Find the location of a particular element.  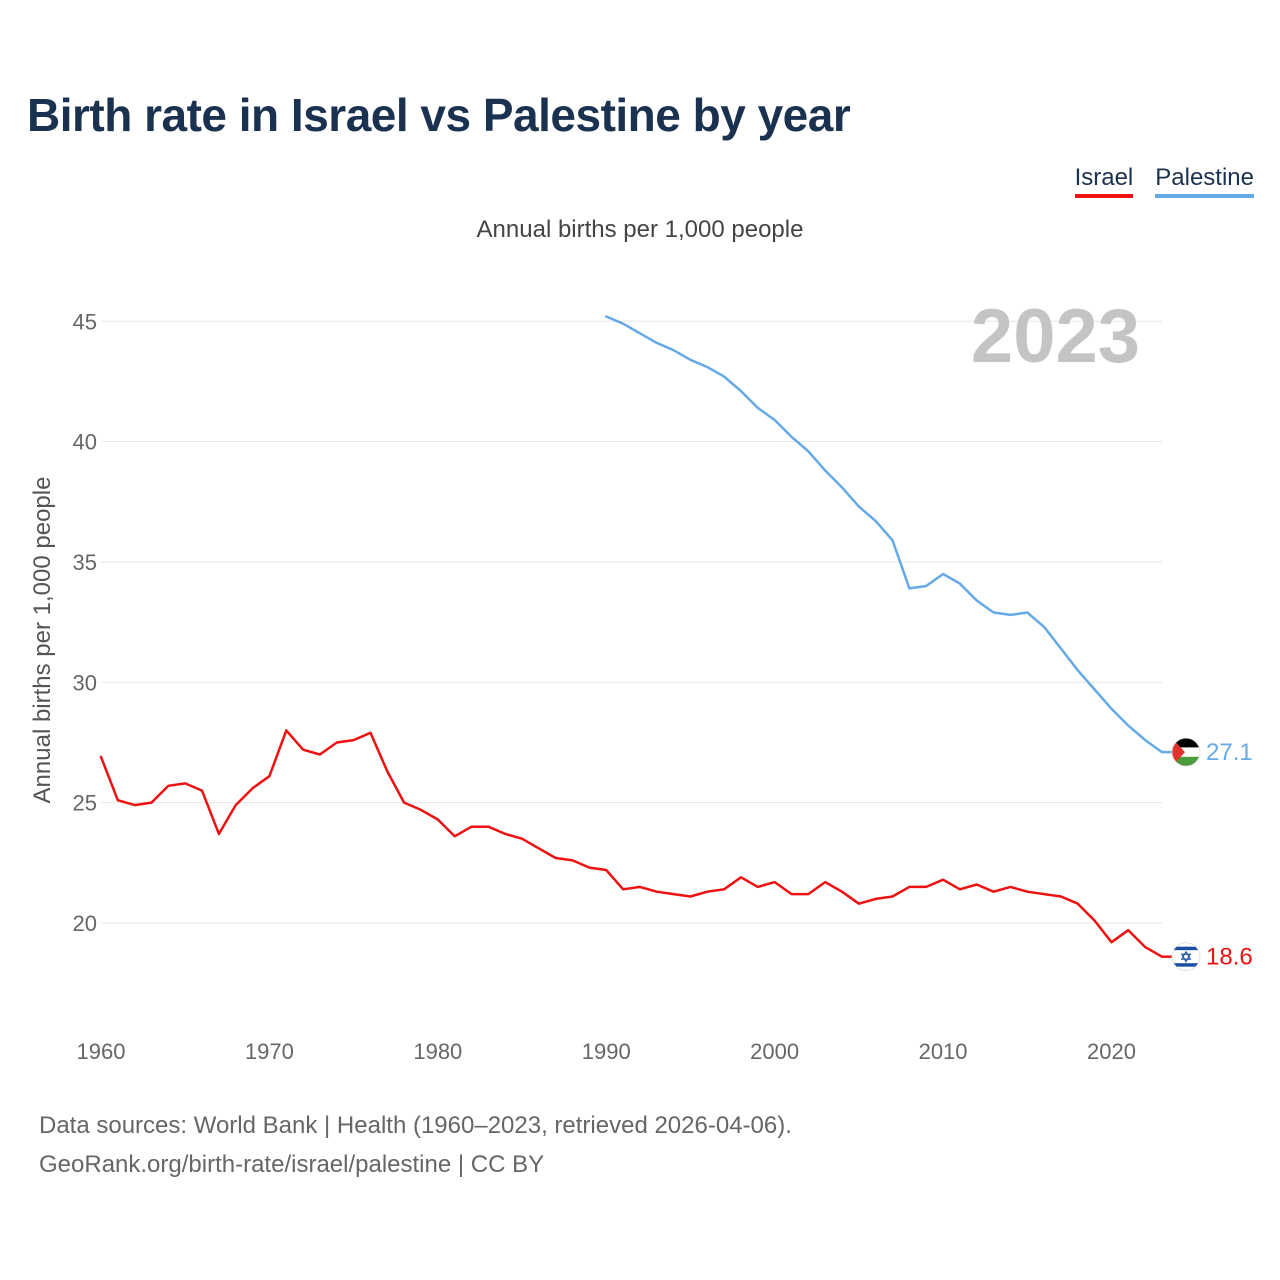

series-line-israel is located at coordinates (631, 843).